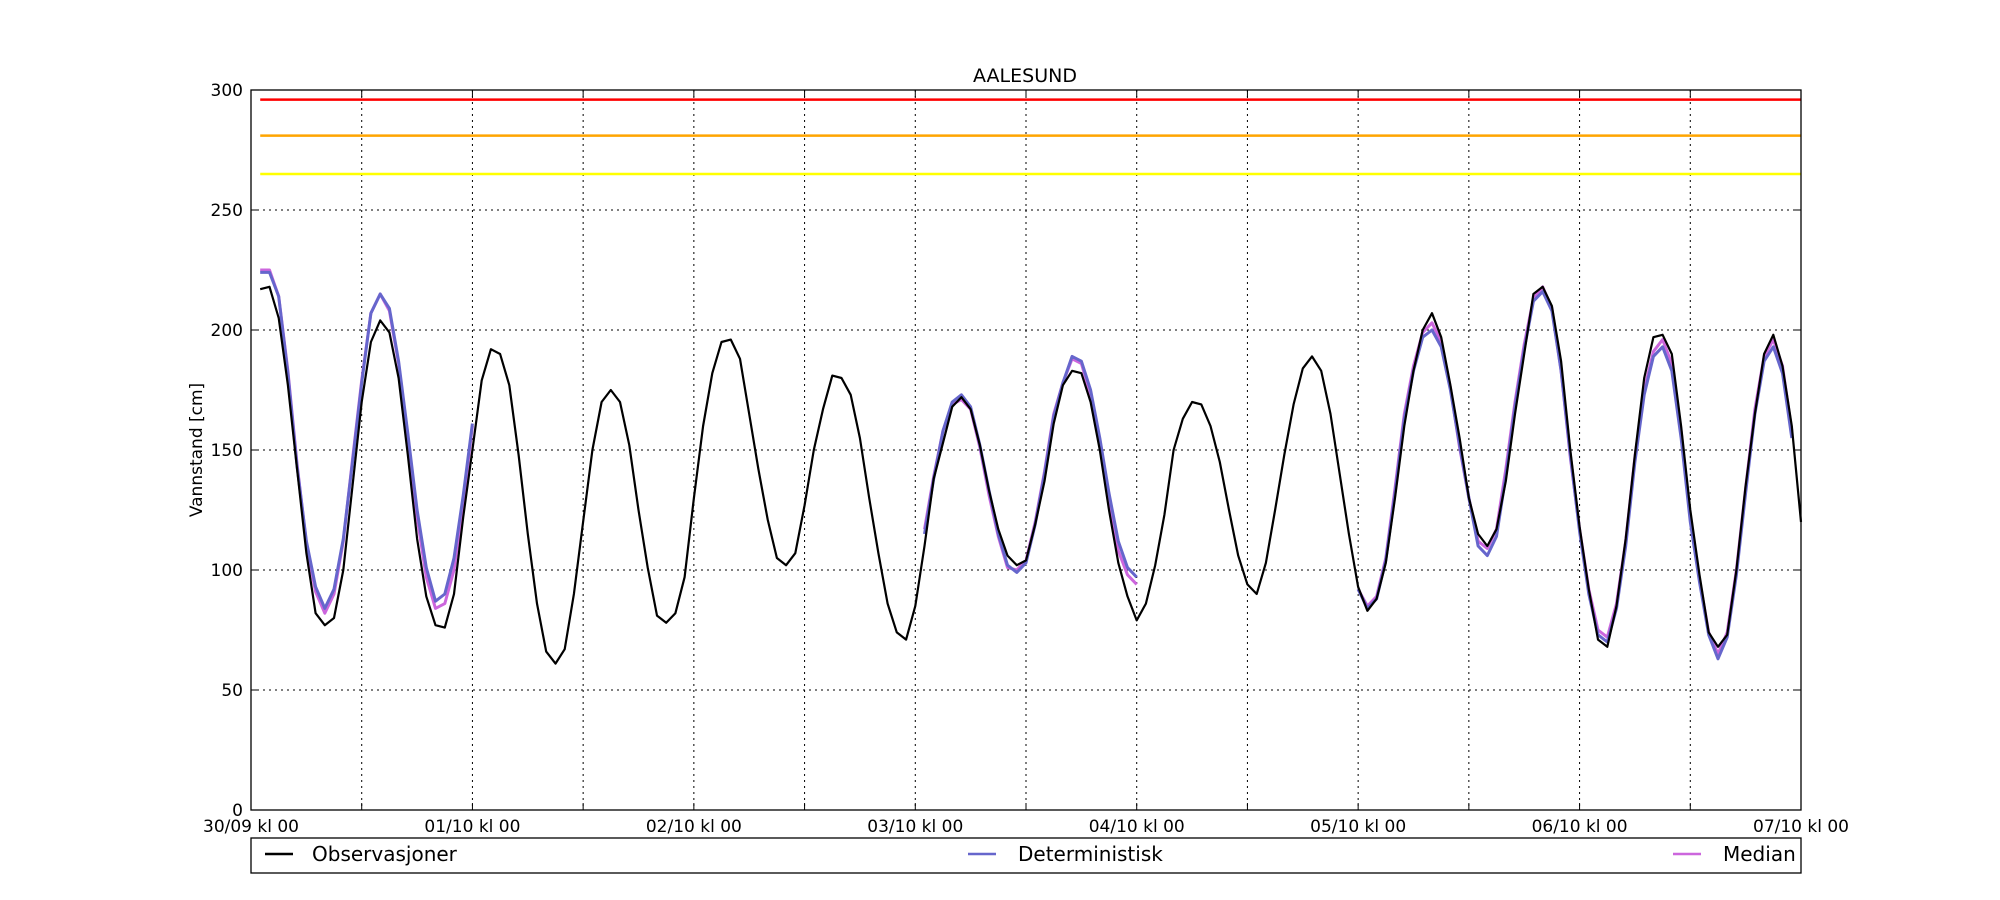 The width and height of the screenshot is (2000, 900). Describe the element at coordinates (227, 211) in the screenshot. I see `y-tick-label: 250` at that location.